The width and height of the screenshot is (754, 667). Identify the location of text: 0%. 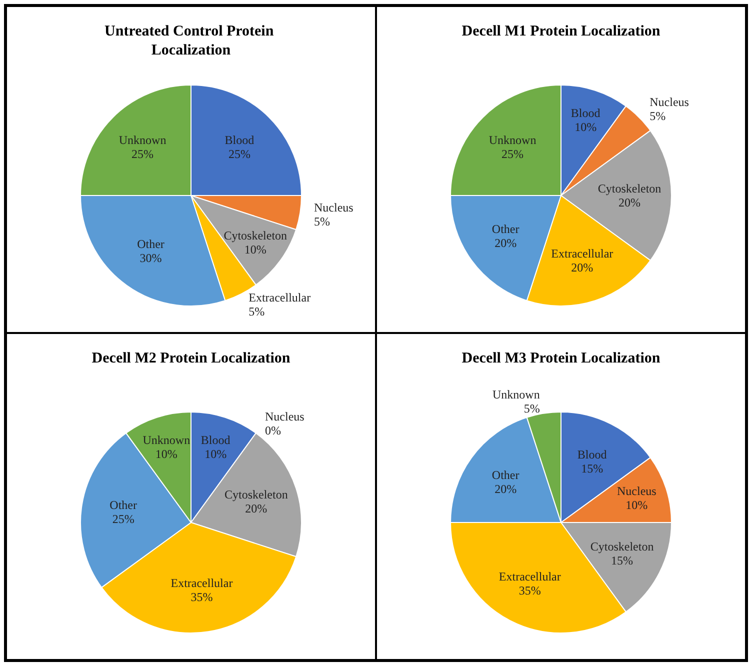
(273, 430).